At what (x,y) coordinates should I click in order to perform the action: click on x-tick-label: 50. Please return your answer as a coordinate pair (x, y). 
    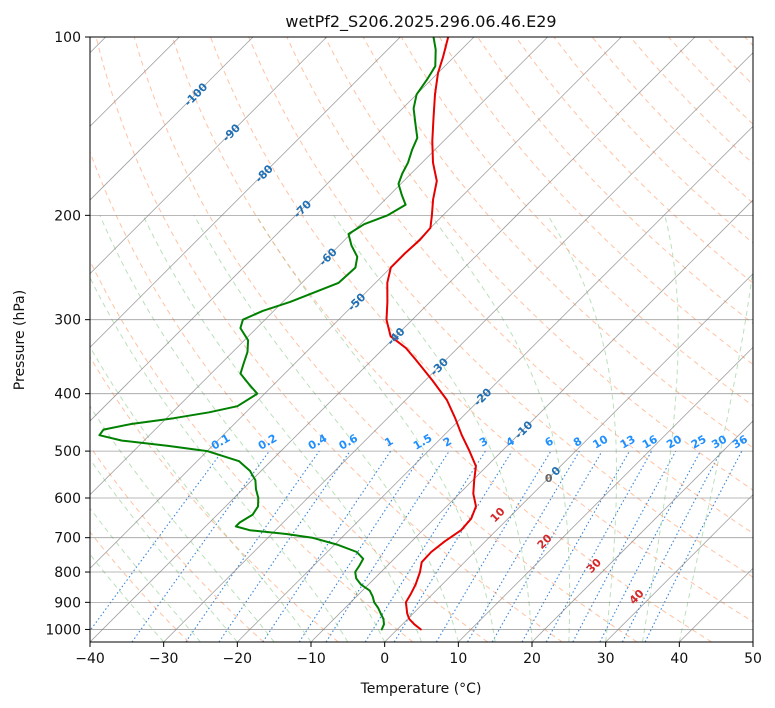
    Looking at the image, I should click on (753, 659).